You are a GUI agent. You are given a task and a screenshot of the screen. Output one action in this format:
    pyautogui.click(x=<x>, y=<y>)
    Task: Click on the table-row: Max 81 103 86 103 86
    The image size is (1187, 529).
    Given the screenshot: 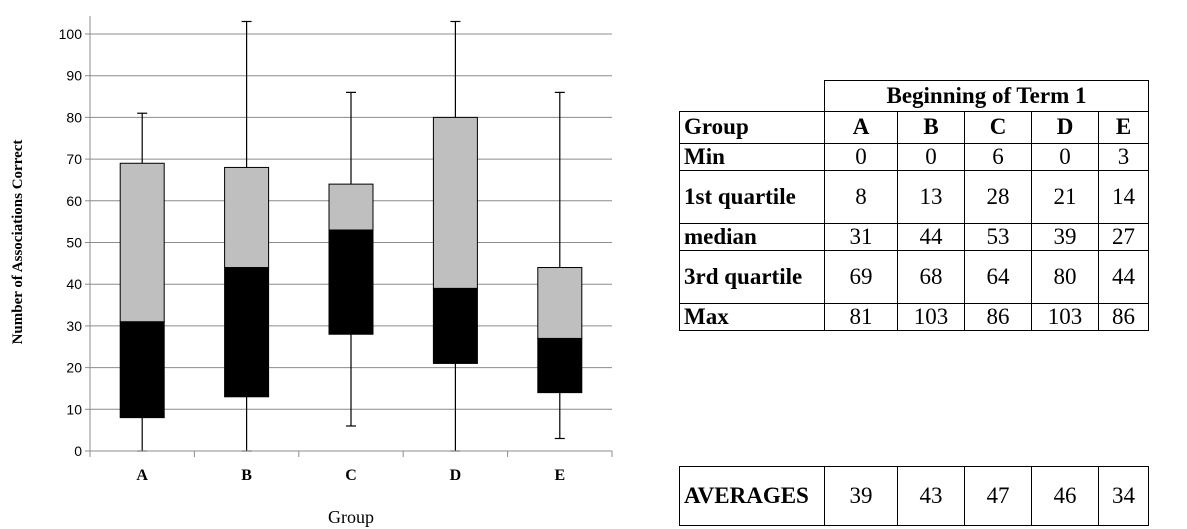 What is the action you would take?
    pyautogui.click(x=914, y=317)
    